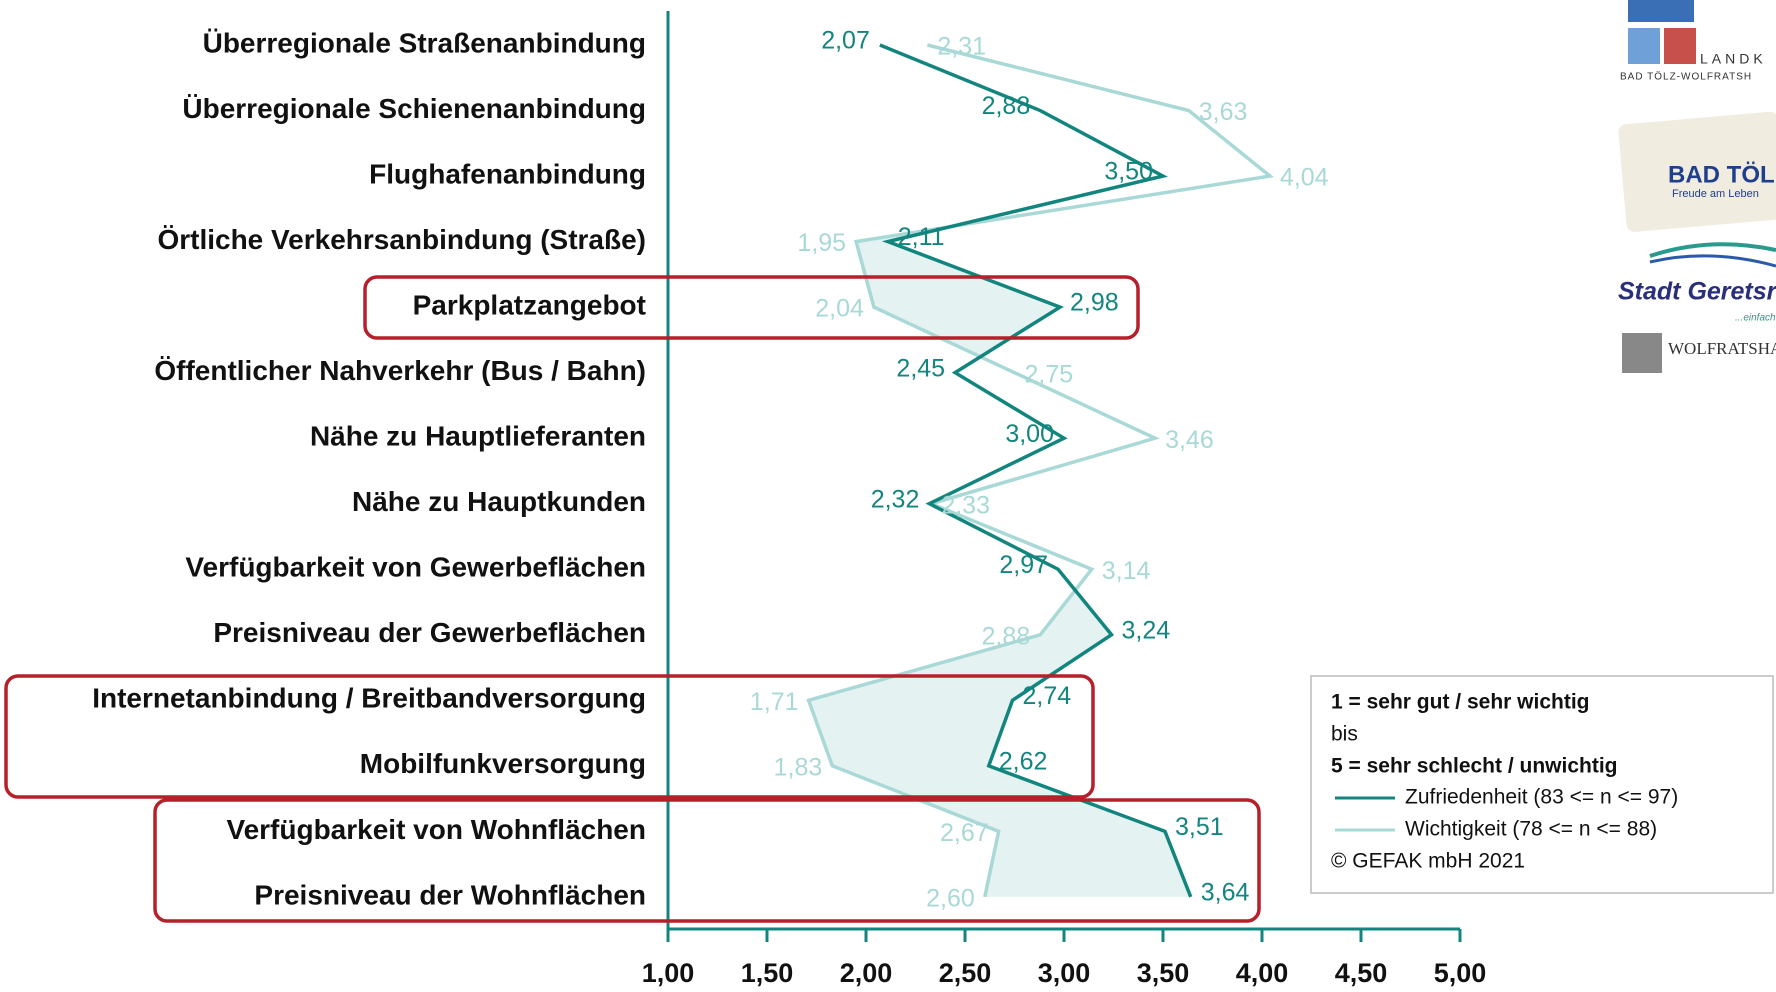 This screenshot has height=992, width=1776. What do you see at coordinates (507, 173) in the screenshot?
I see `category-label: Flughafenanbindung` at bounding box center [507, 173].